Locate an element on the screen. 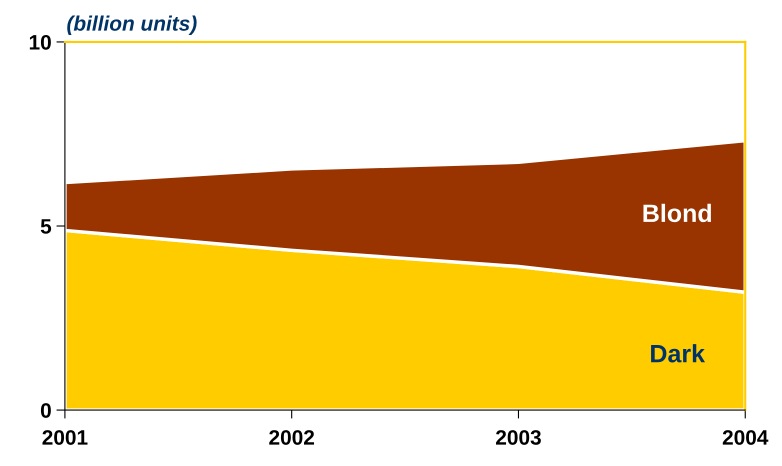 The image size is (782, 466). y-tick-label: 5 is located at coordinates (46, 226).